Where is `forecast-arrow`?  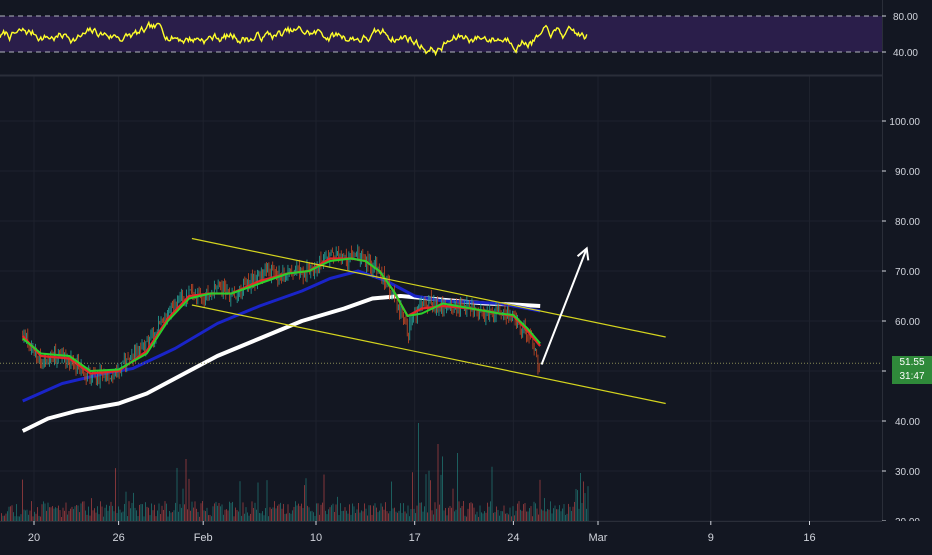
forecast-arrow is located at coordinates (565, 305).